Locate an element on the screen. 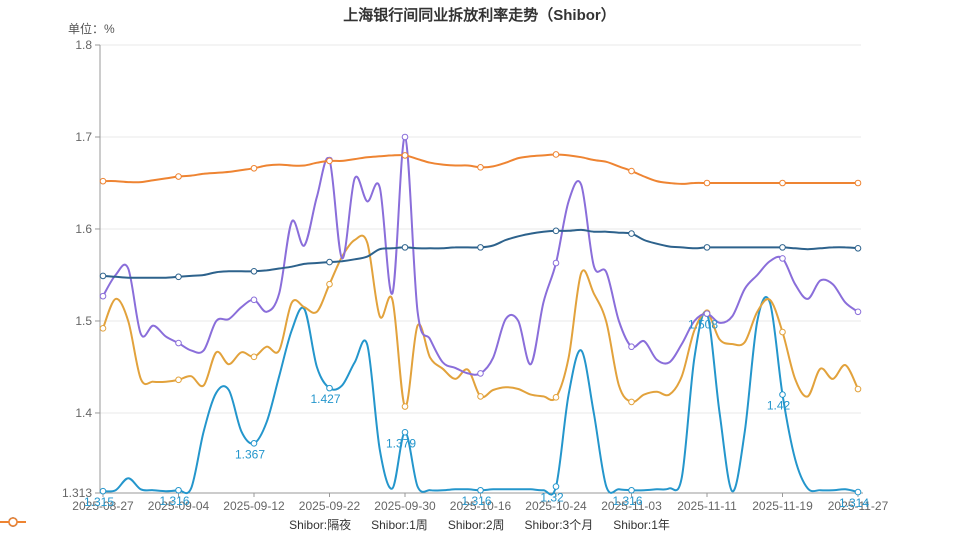 This screenshot has width=959, height=539. x-tick-label: 2025-11-19 is located at coordinates (782, 506).